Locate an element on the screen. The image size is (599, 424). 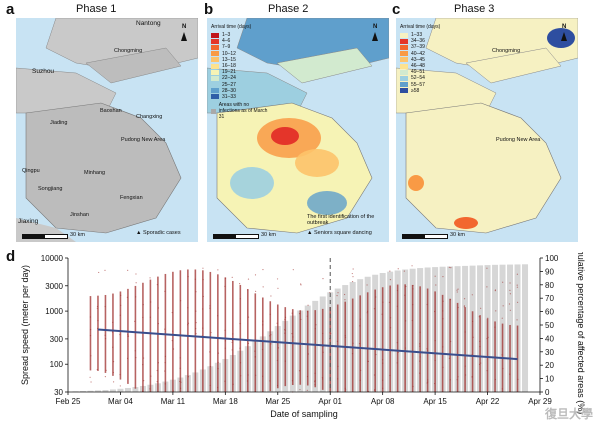
y-tick-label: 300 is located at coordinates (57, 339).